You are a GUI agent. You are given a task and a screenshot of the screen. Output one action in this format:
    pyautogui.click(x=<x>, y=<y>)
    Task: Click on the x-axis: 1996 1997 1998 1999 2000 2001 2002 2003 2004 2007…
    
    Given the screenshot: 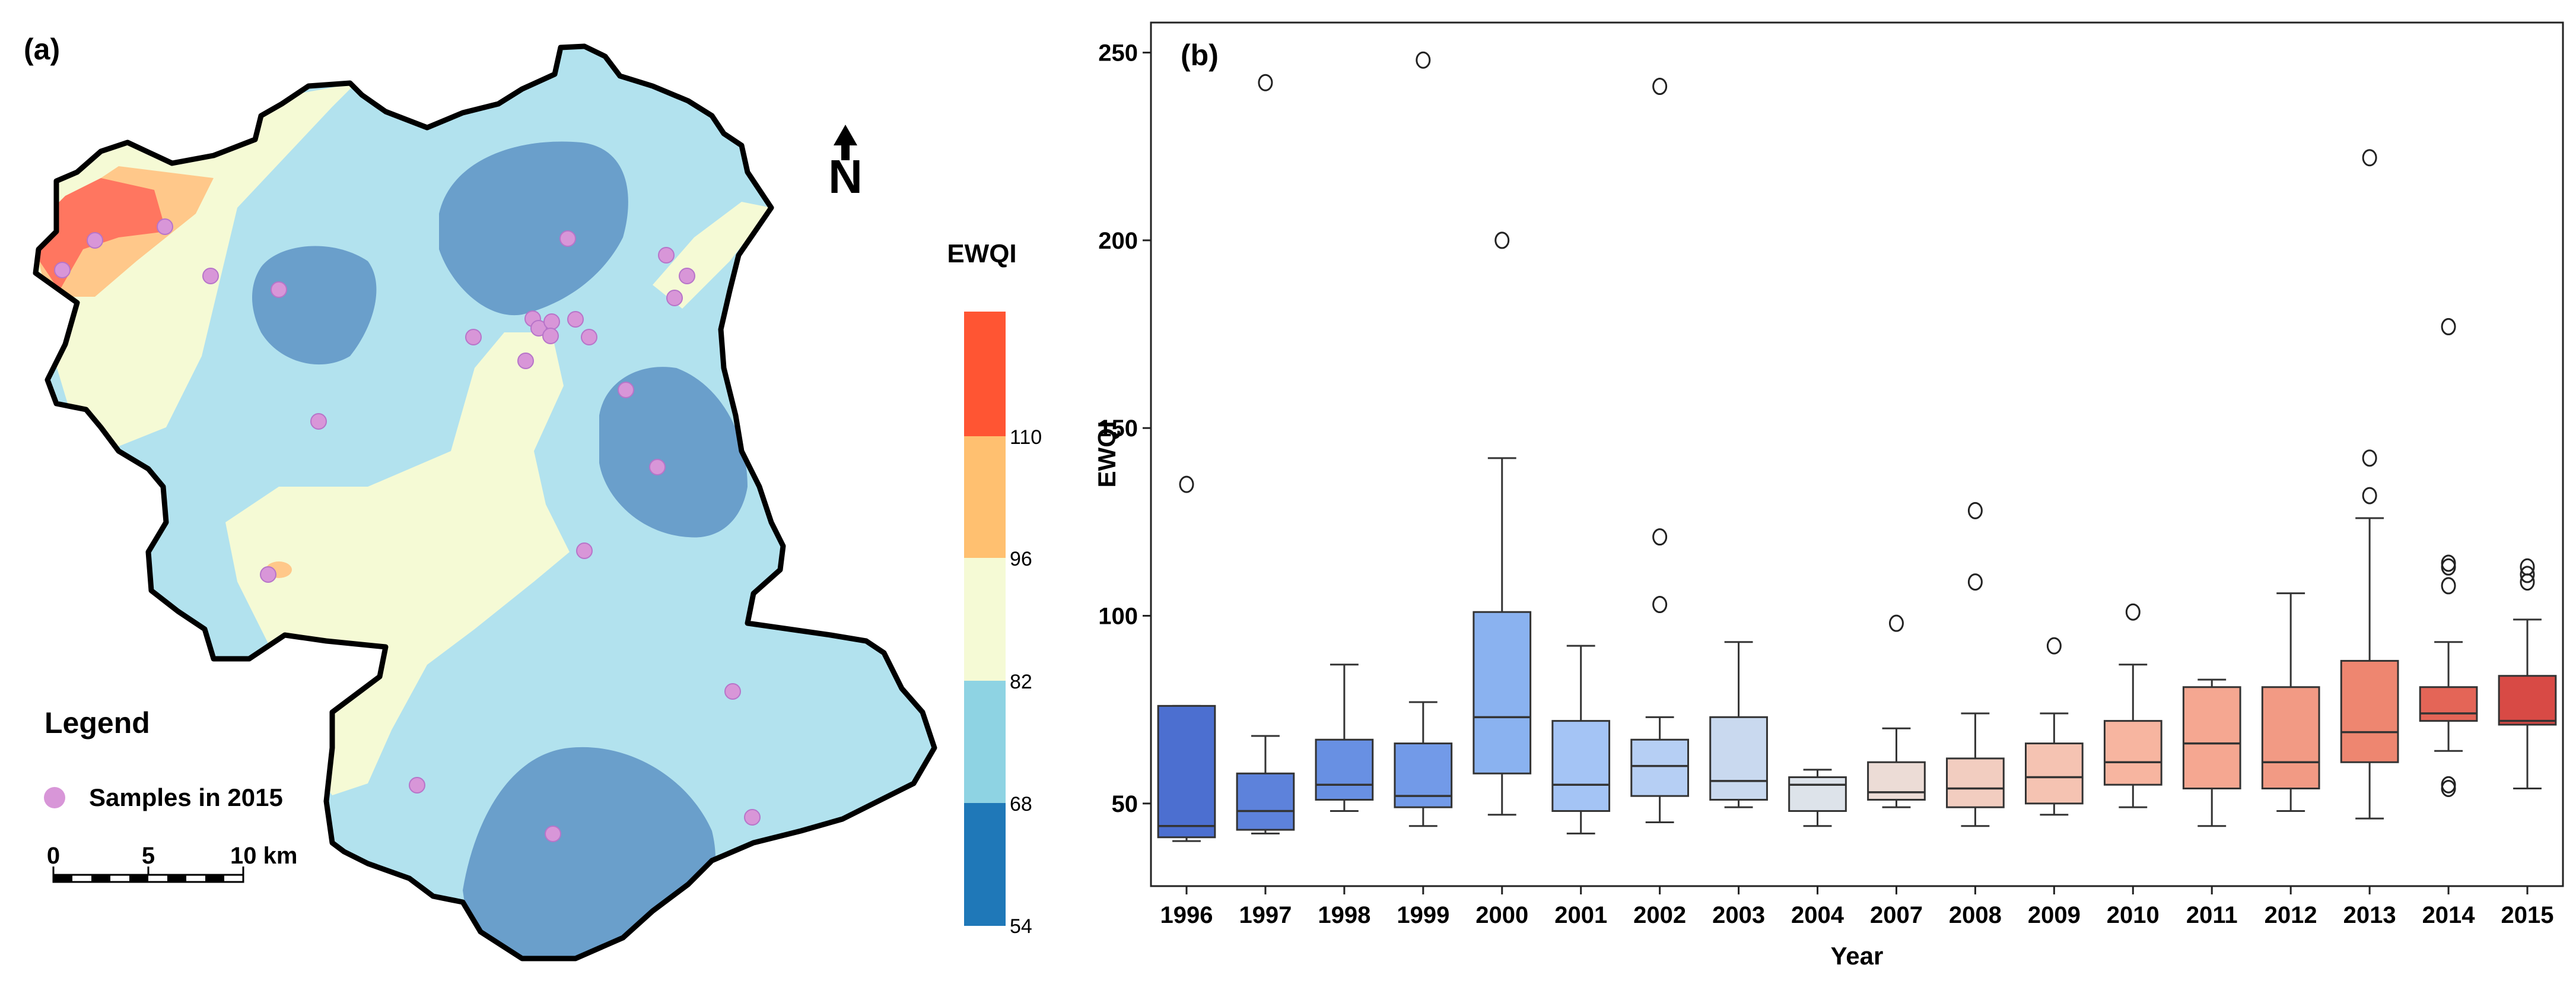 What is the action you would take?
    pyautogui.click(x=1856, y=907)
    